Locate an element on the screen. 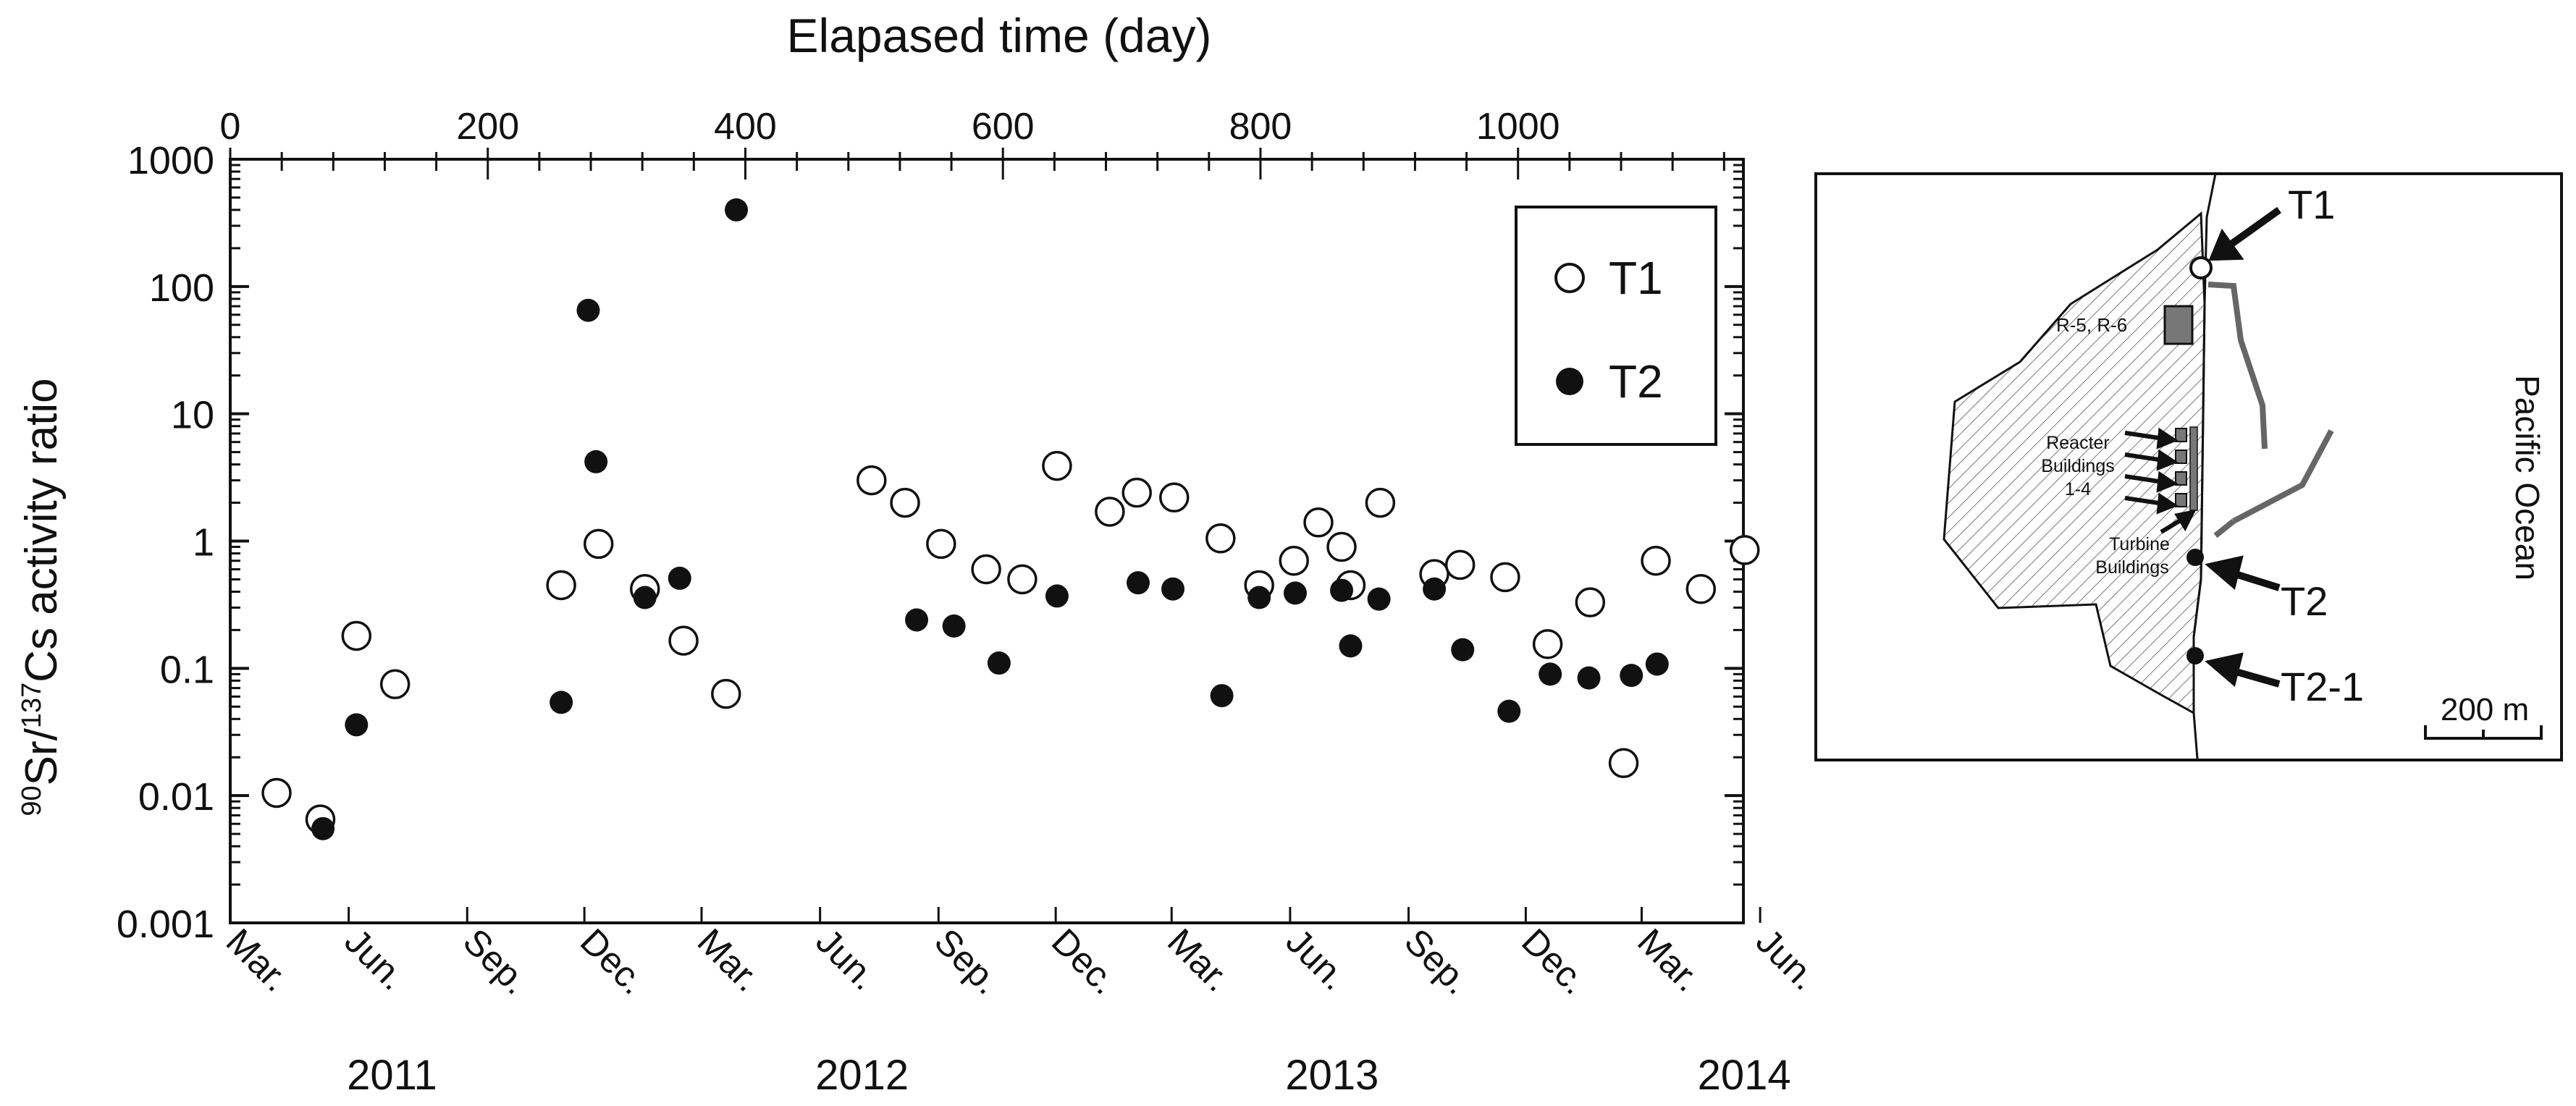 The height and width of the screenshot is (1106, 2576). scale-bar-label: 200 m is located at coordinates (2485, 710).